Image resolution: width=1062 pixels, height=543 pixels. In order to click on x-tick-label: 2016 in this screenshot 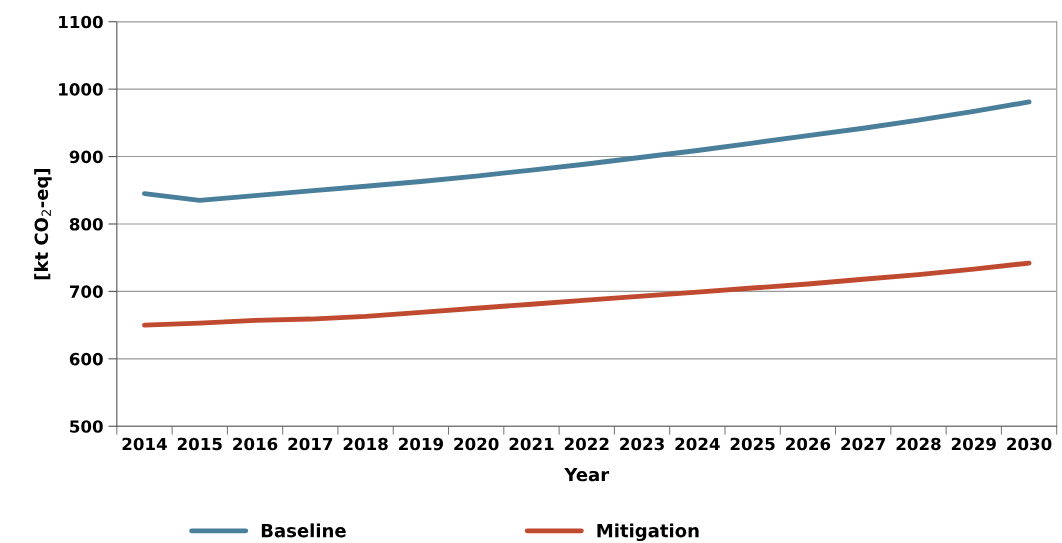, I will do `click(255, 444)`.